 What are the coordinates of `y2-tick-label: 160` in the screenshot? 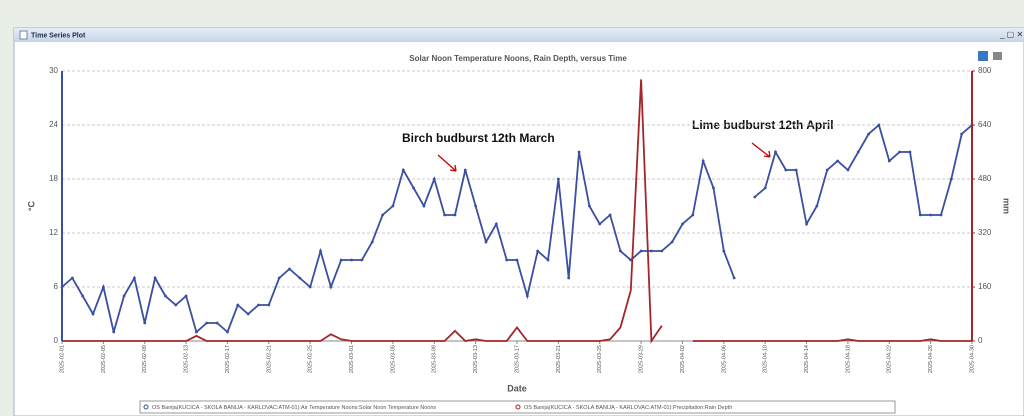 It's located at (985, 286).